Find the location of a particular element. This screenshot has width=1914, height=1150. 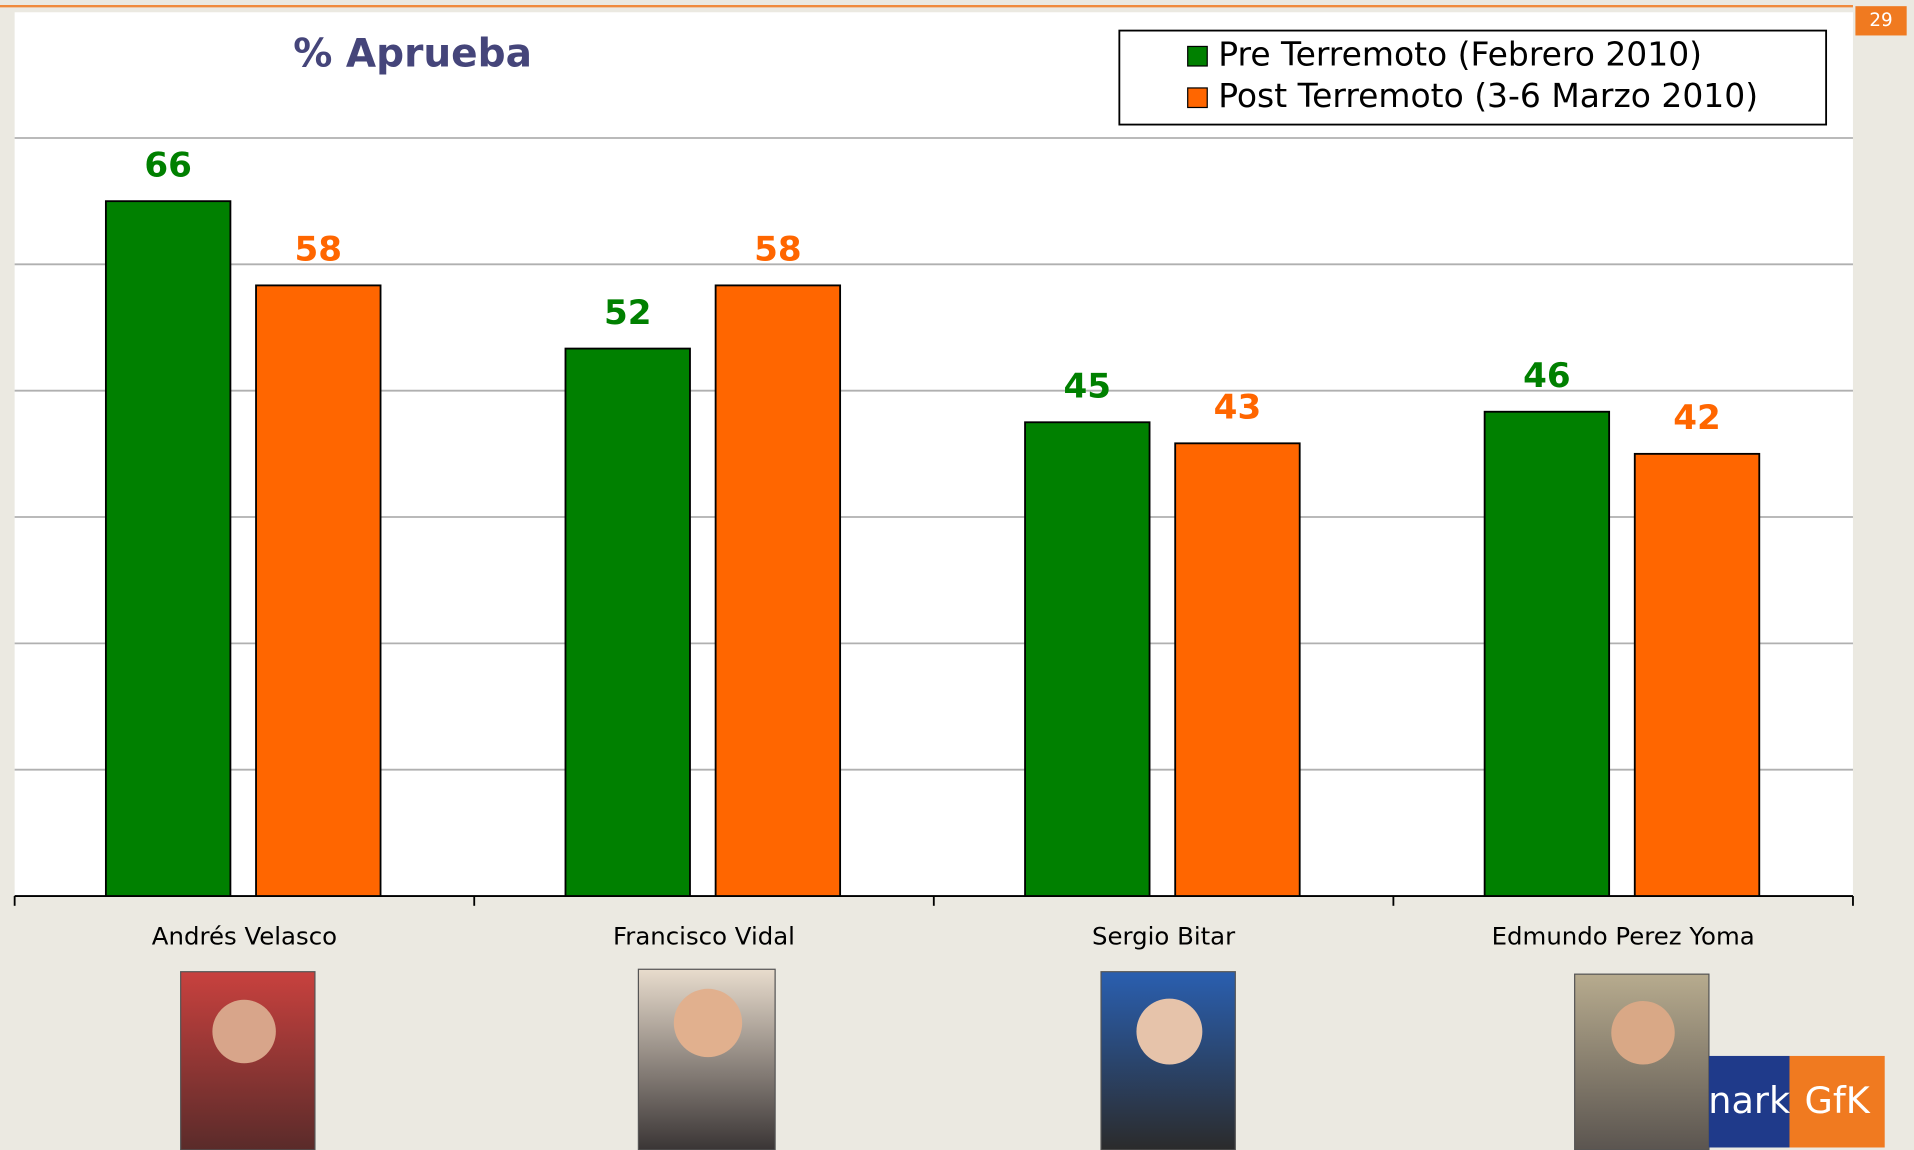

photos is located at coordinates (945, 1059).